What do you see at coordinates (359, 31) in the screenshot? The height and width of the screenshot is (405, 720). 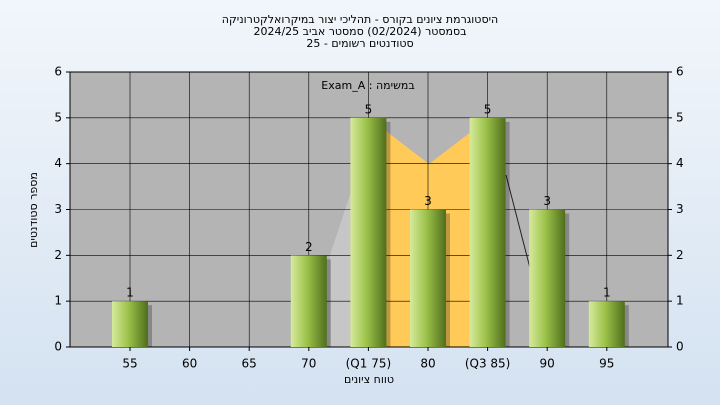 I see `chart-subtitle: בסמסטר (02/2024) סמסטר אביב 2024/25` at bounding box center [359, 31].